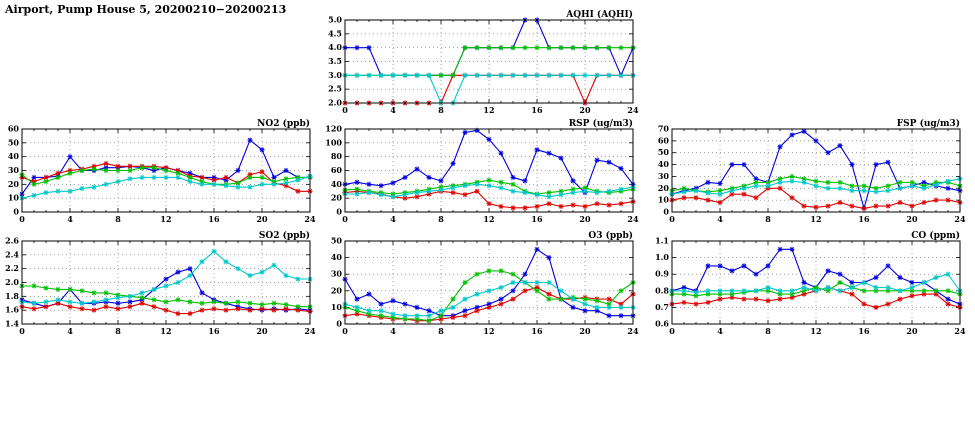  Describe the element at coordinates (333, 129) in the screenshot. I see `y-tick-label: 120` at that location.